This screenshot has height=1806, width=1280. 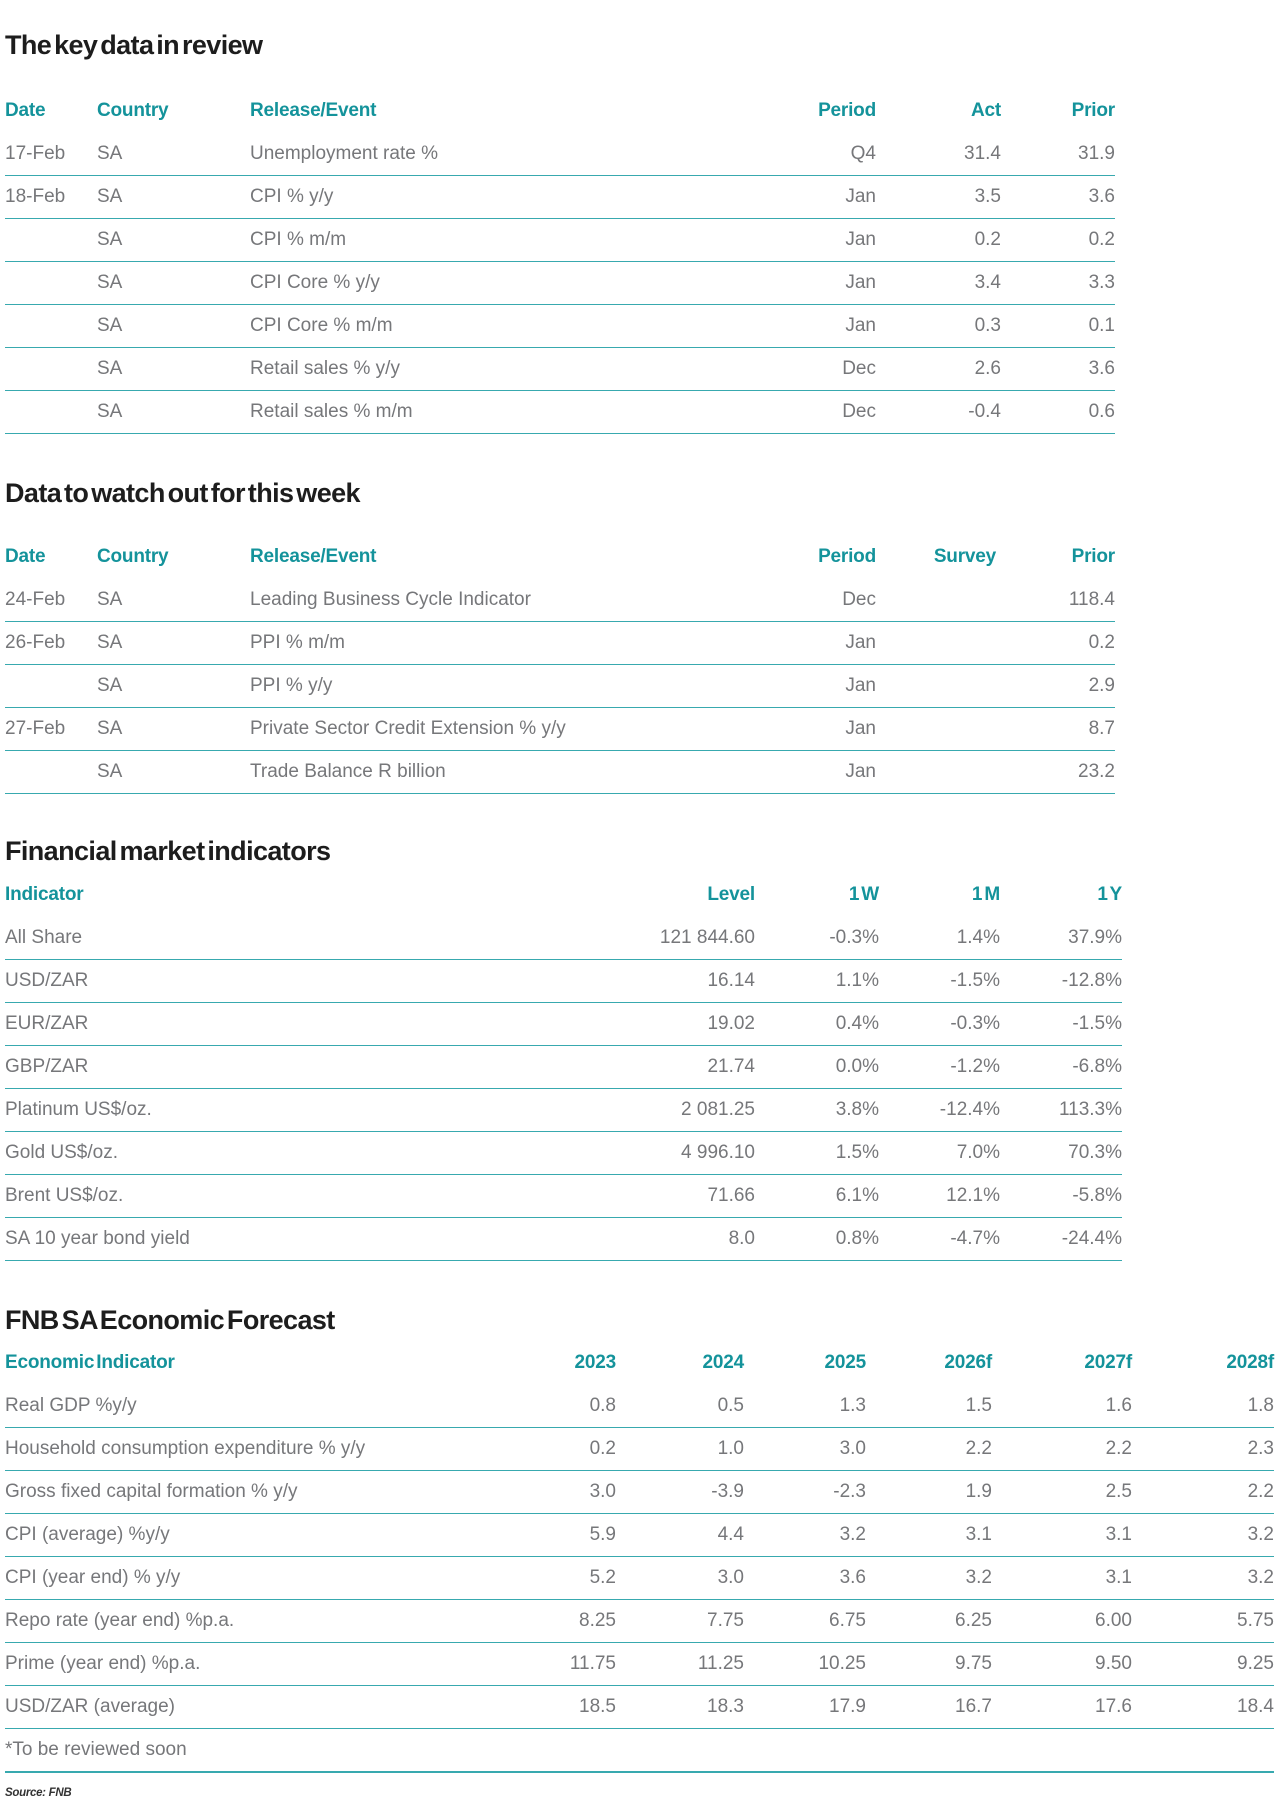 I want to click on table-cell: 11.25, so click(x=680, y=1664).